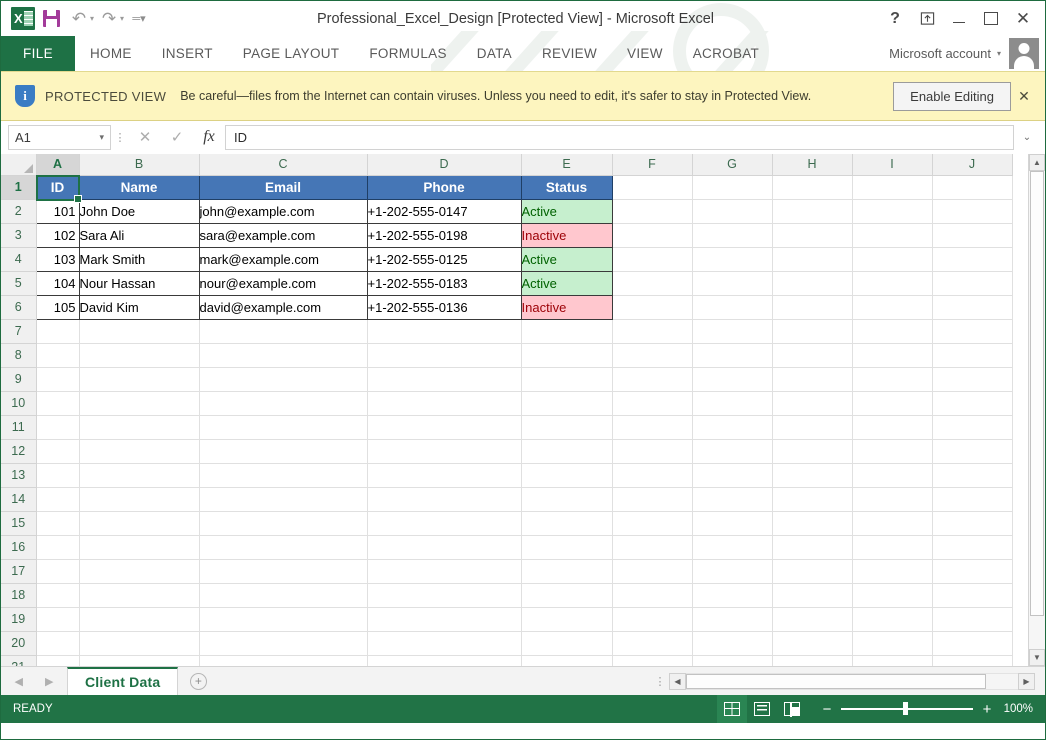 This screenshot has width=1046, height=740. What do you see at coordinates (652, 643) in the screenshot?
I see `cell-f20` at bounding box center [652, 643].